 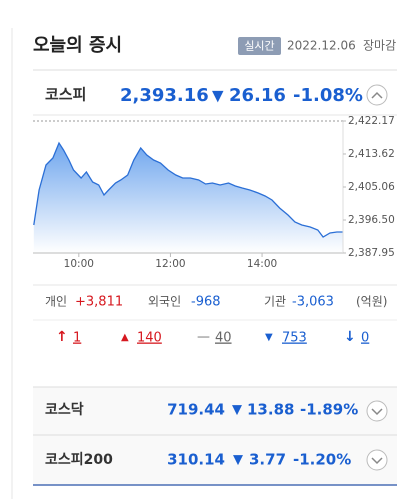 I want to click on y-tick-label: 2,387.95, so click(x=371, y=253).